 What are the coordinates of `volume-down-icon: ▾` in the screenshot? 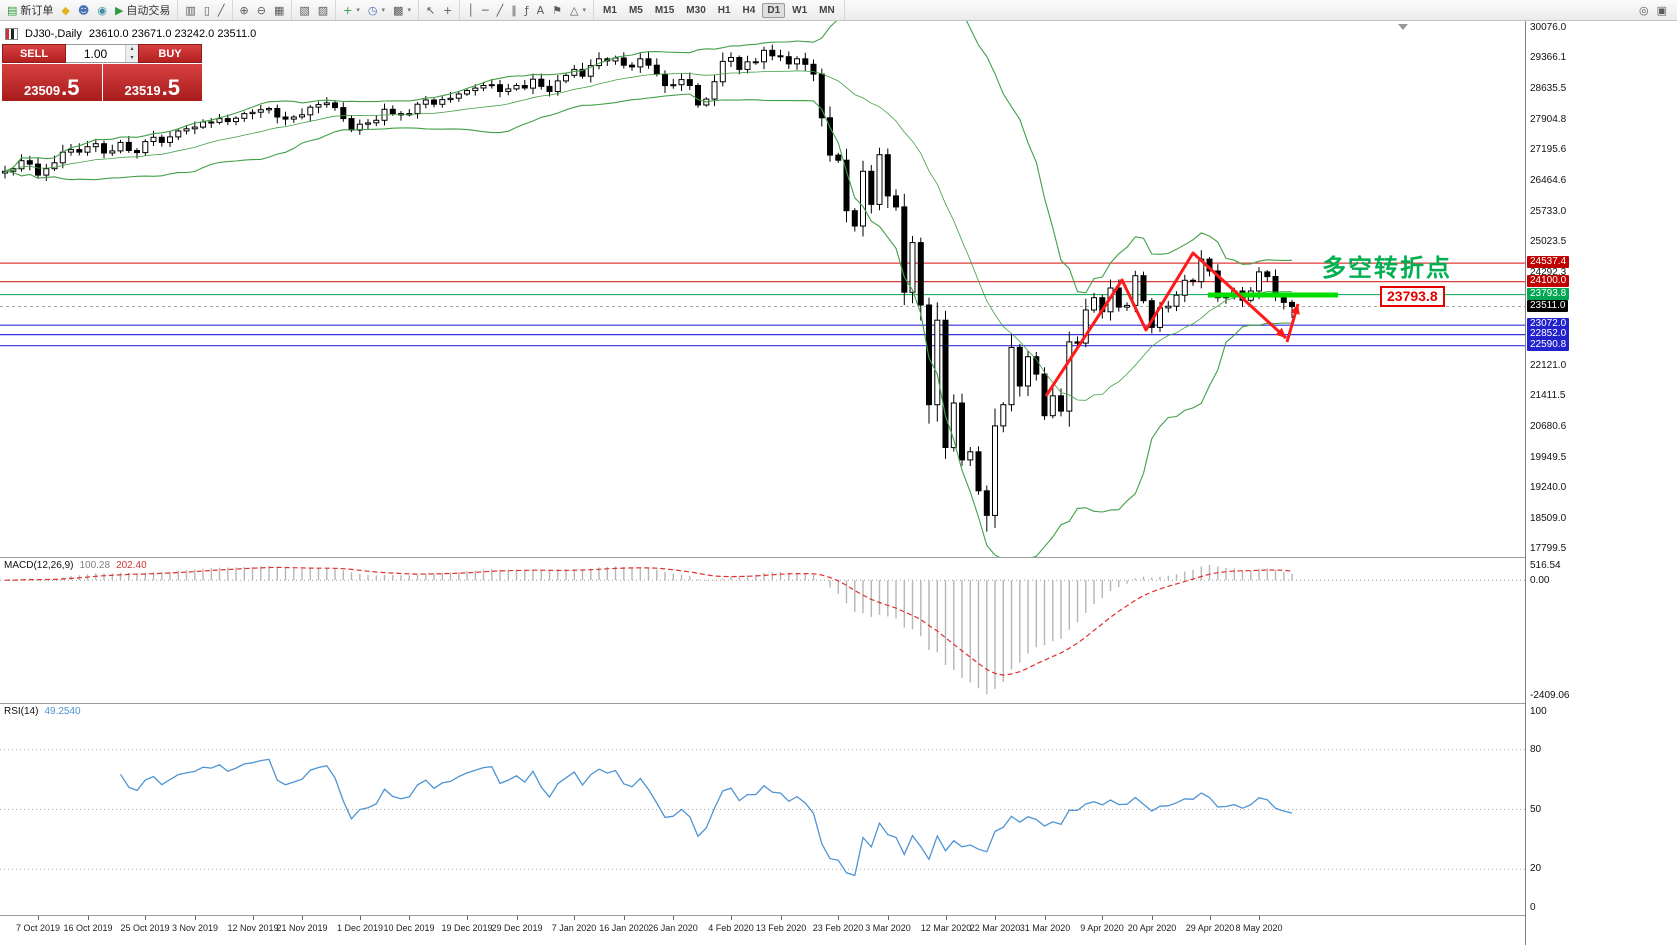 It's located at (132, 57).